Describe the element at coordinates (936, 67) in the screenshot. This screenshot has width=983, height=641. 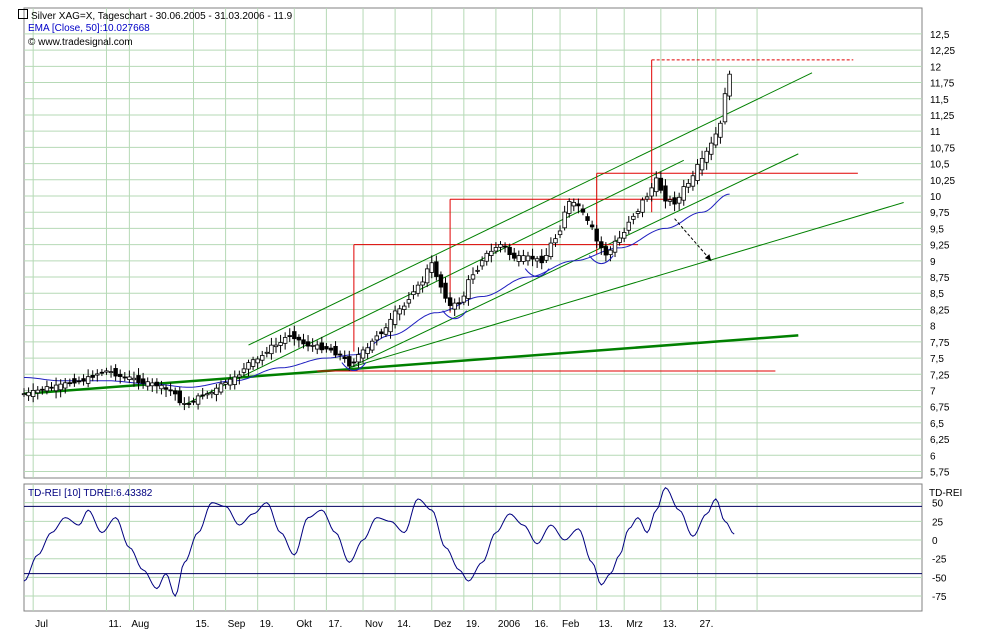
I see `y-tick-label: 12` at that location.